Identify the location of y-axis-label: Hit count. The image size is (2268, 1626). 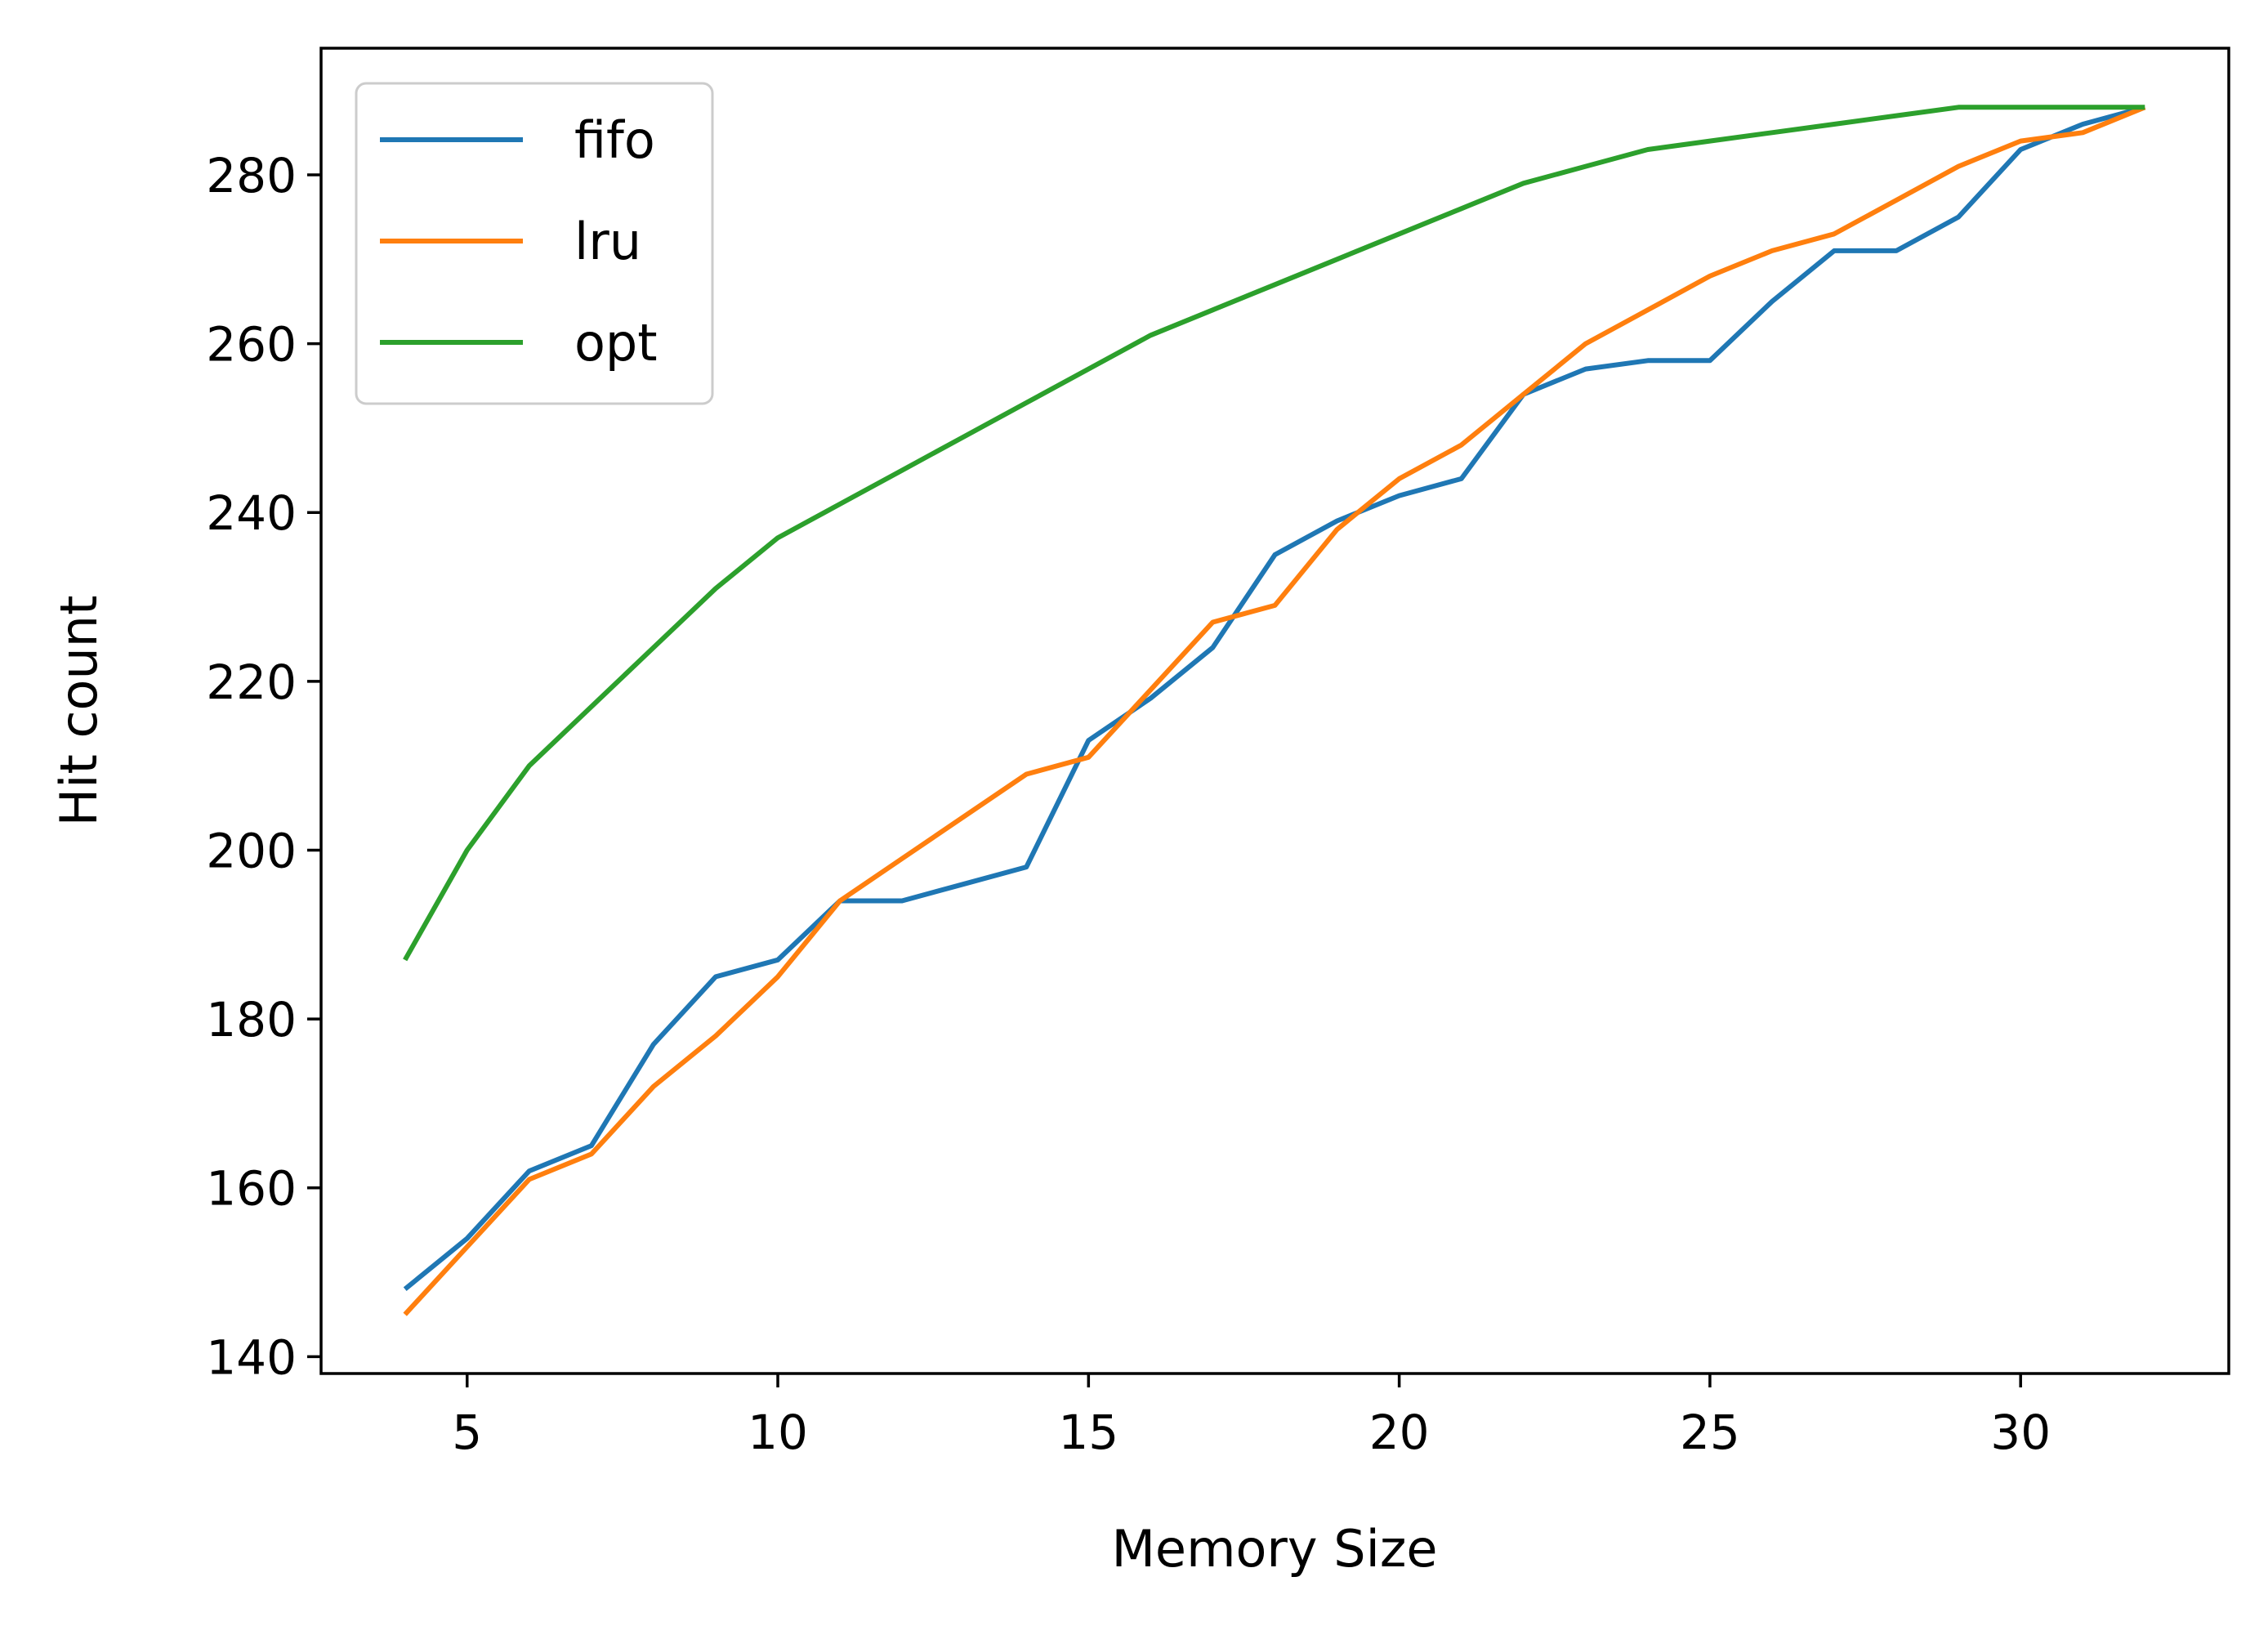
(79, 712).